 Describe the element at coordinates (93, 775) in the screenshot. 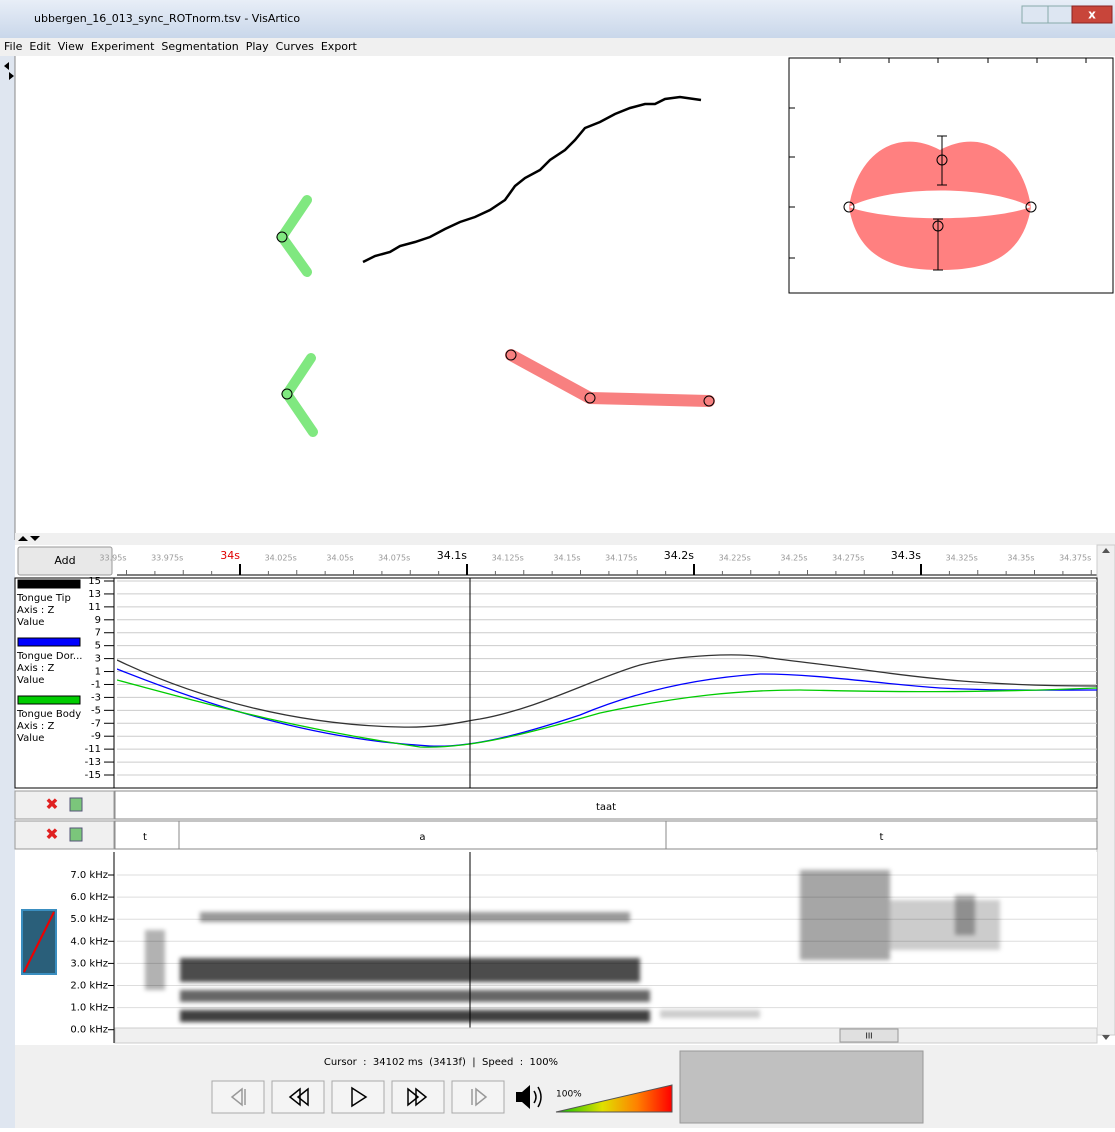

I see `y-tick-label: -15` at that location.